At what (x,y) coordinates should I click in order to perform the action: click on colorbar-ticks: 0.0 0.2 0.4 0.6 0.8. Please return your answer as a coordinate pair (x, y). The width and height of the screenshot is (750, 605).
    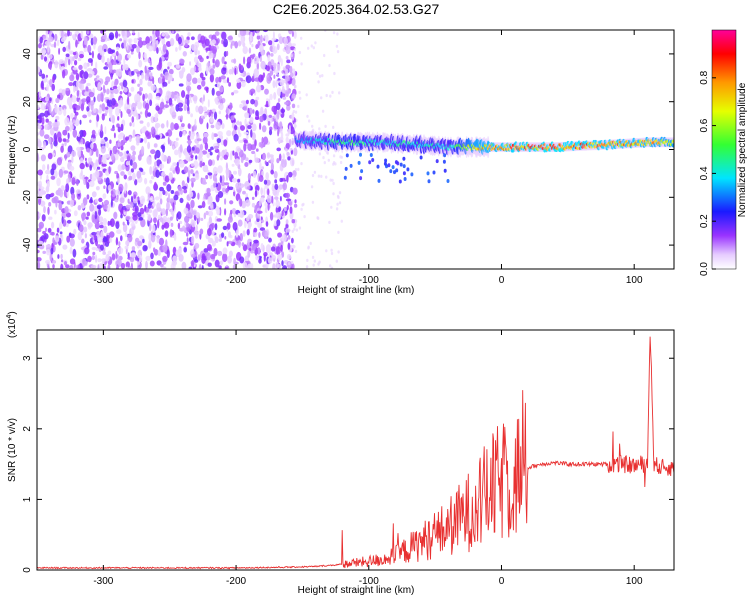
    Looking at the image, I should click on (707, 173).